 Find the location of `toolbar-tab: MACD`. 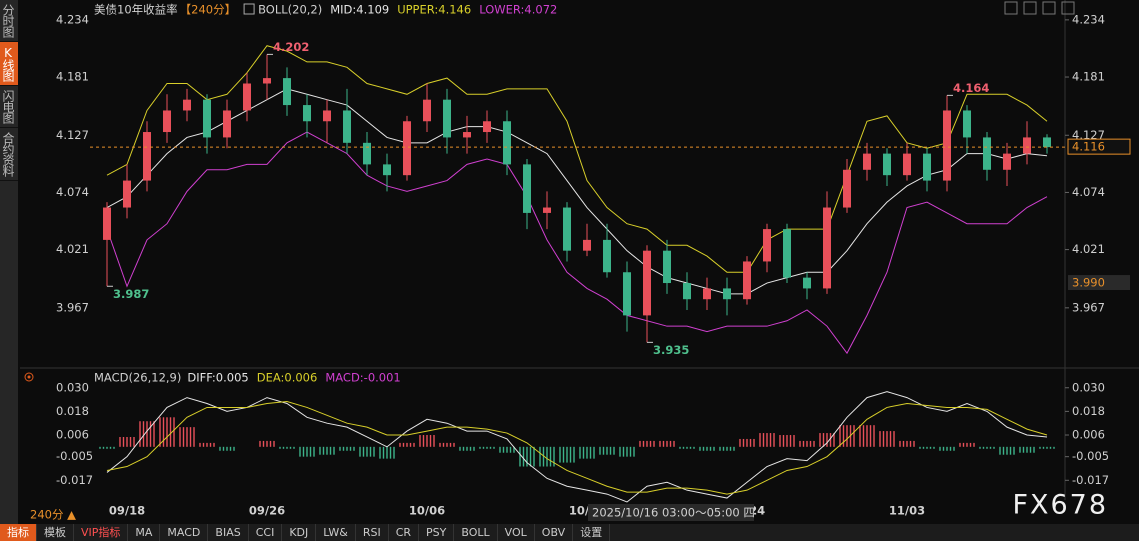

toolbar-tab: MACD is located at coordinates (184, 532).